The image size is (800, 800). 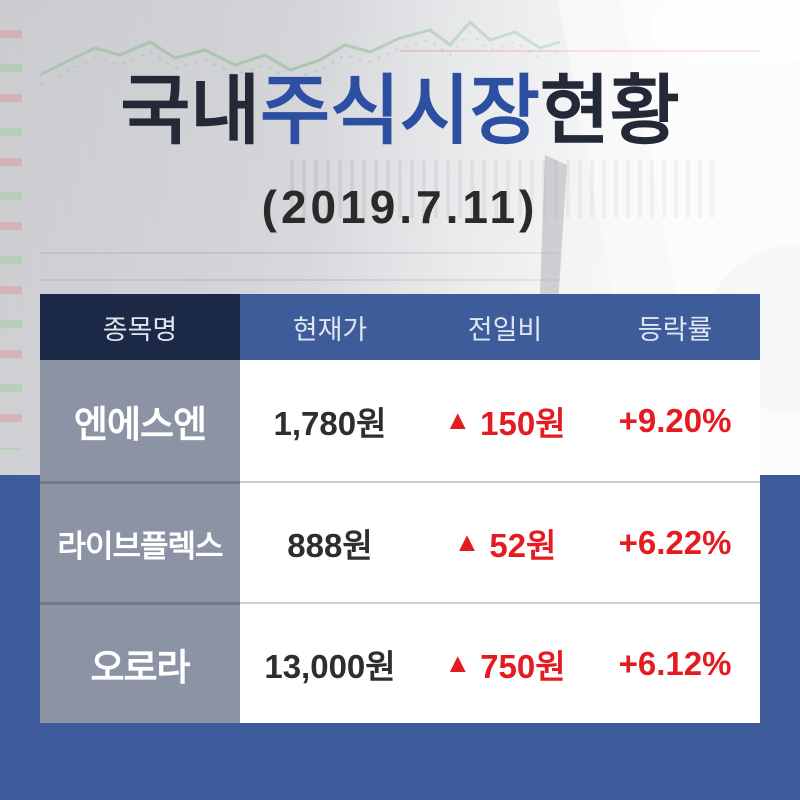 I want to click on stock-name: 오로라, so click(x=140, y=662).